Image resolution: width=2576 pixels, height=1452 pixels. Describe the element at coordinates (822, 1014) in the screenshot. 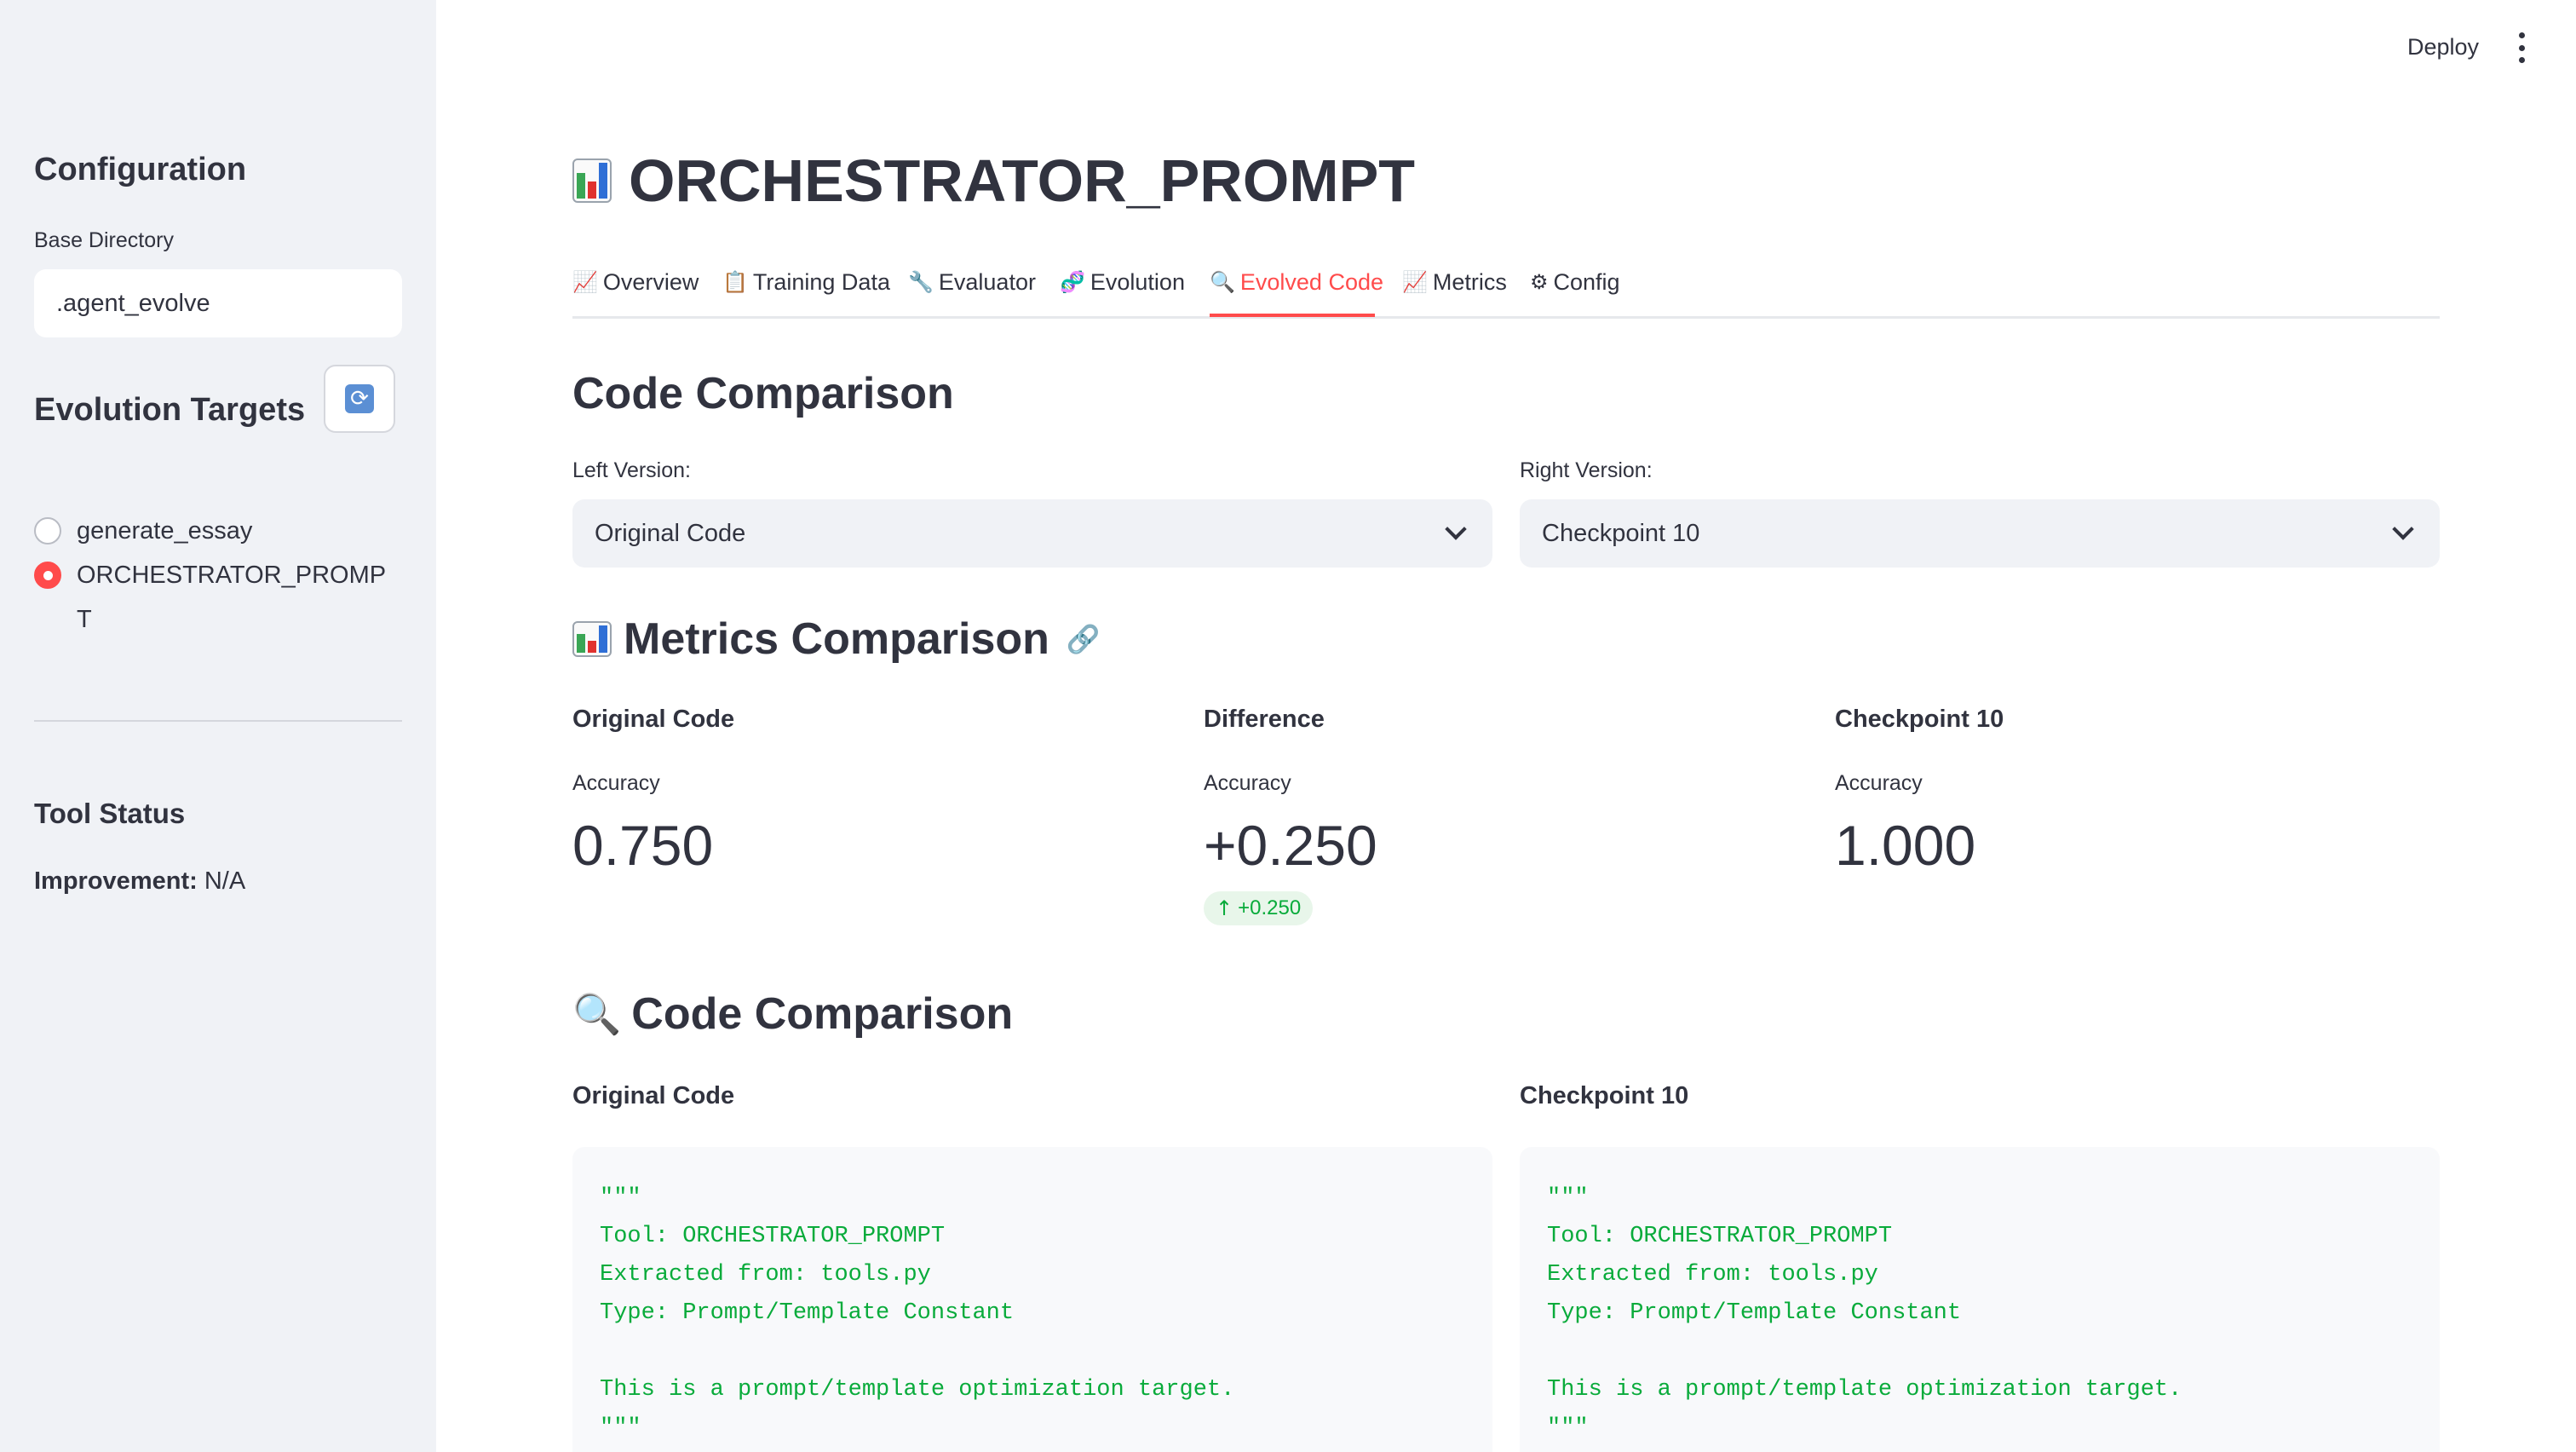

I see `code-view-title: Code Comparison` at that location.